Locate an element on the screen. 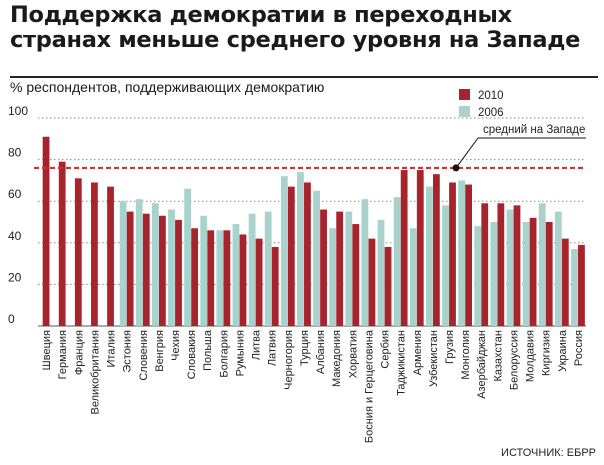 Image resolution: width=604 pixels, height=465 pixels. x-tick-label: Босния и Герцеговина is located at coordinates (369, 386).